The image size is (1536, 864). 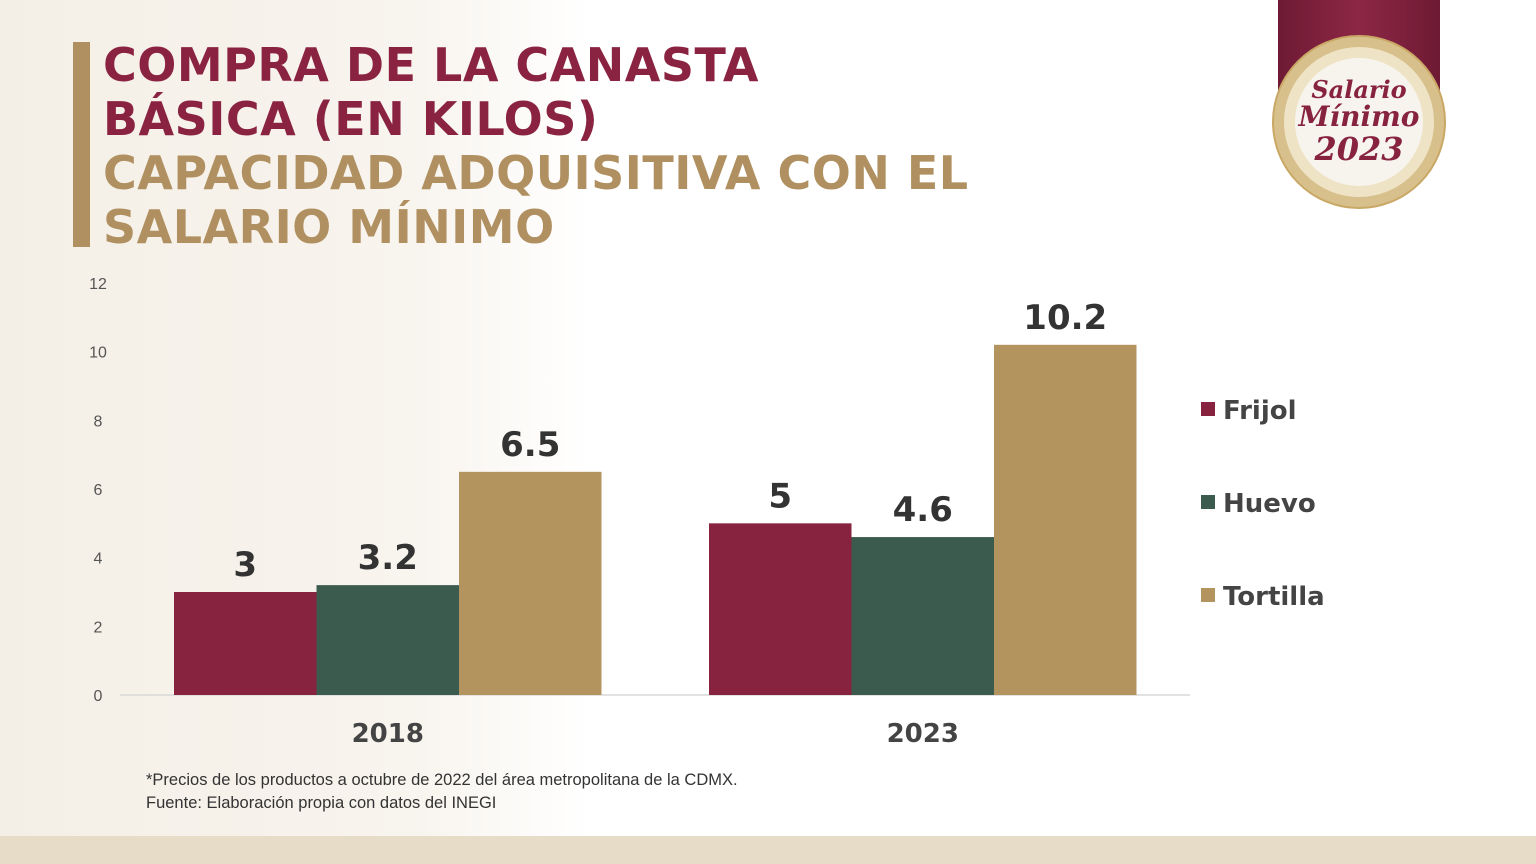 I want to click on data-label: 3.2, so click(x=388, y=558).